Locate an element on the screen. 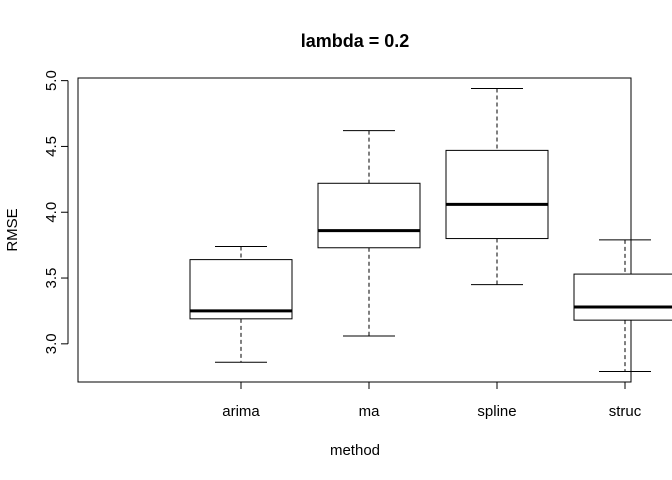  y-axis: 3.0 3.5 4.0 4.5 5.0 is located at coordinates (56, 212).